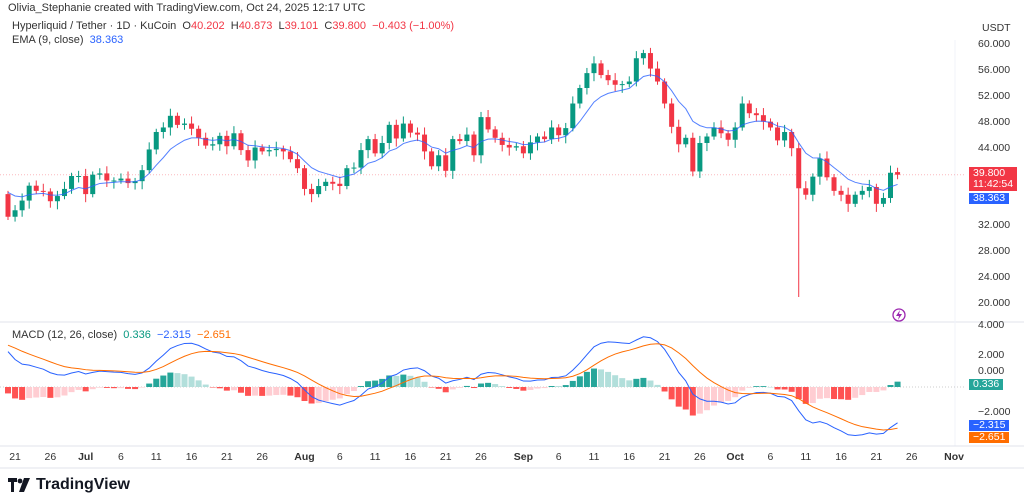 The image size is (1024, 503). What do you see at coordinates (989, 425) in the screenshot?
I see `macd-line-tag: −2.315` at bounding box center [989, 425].